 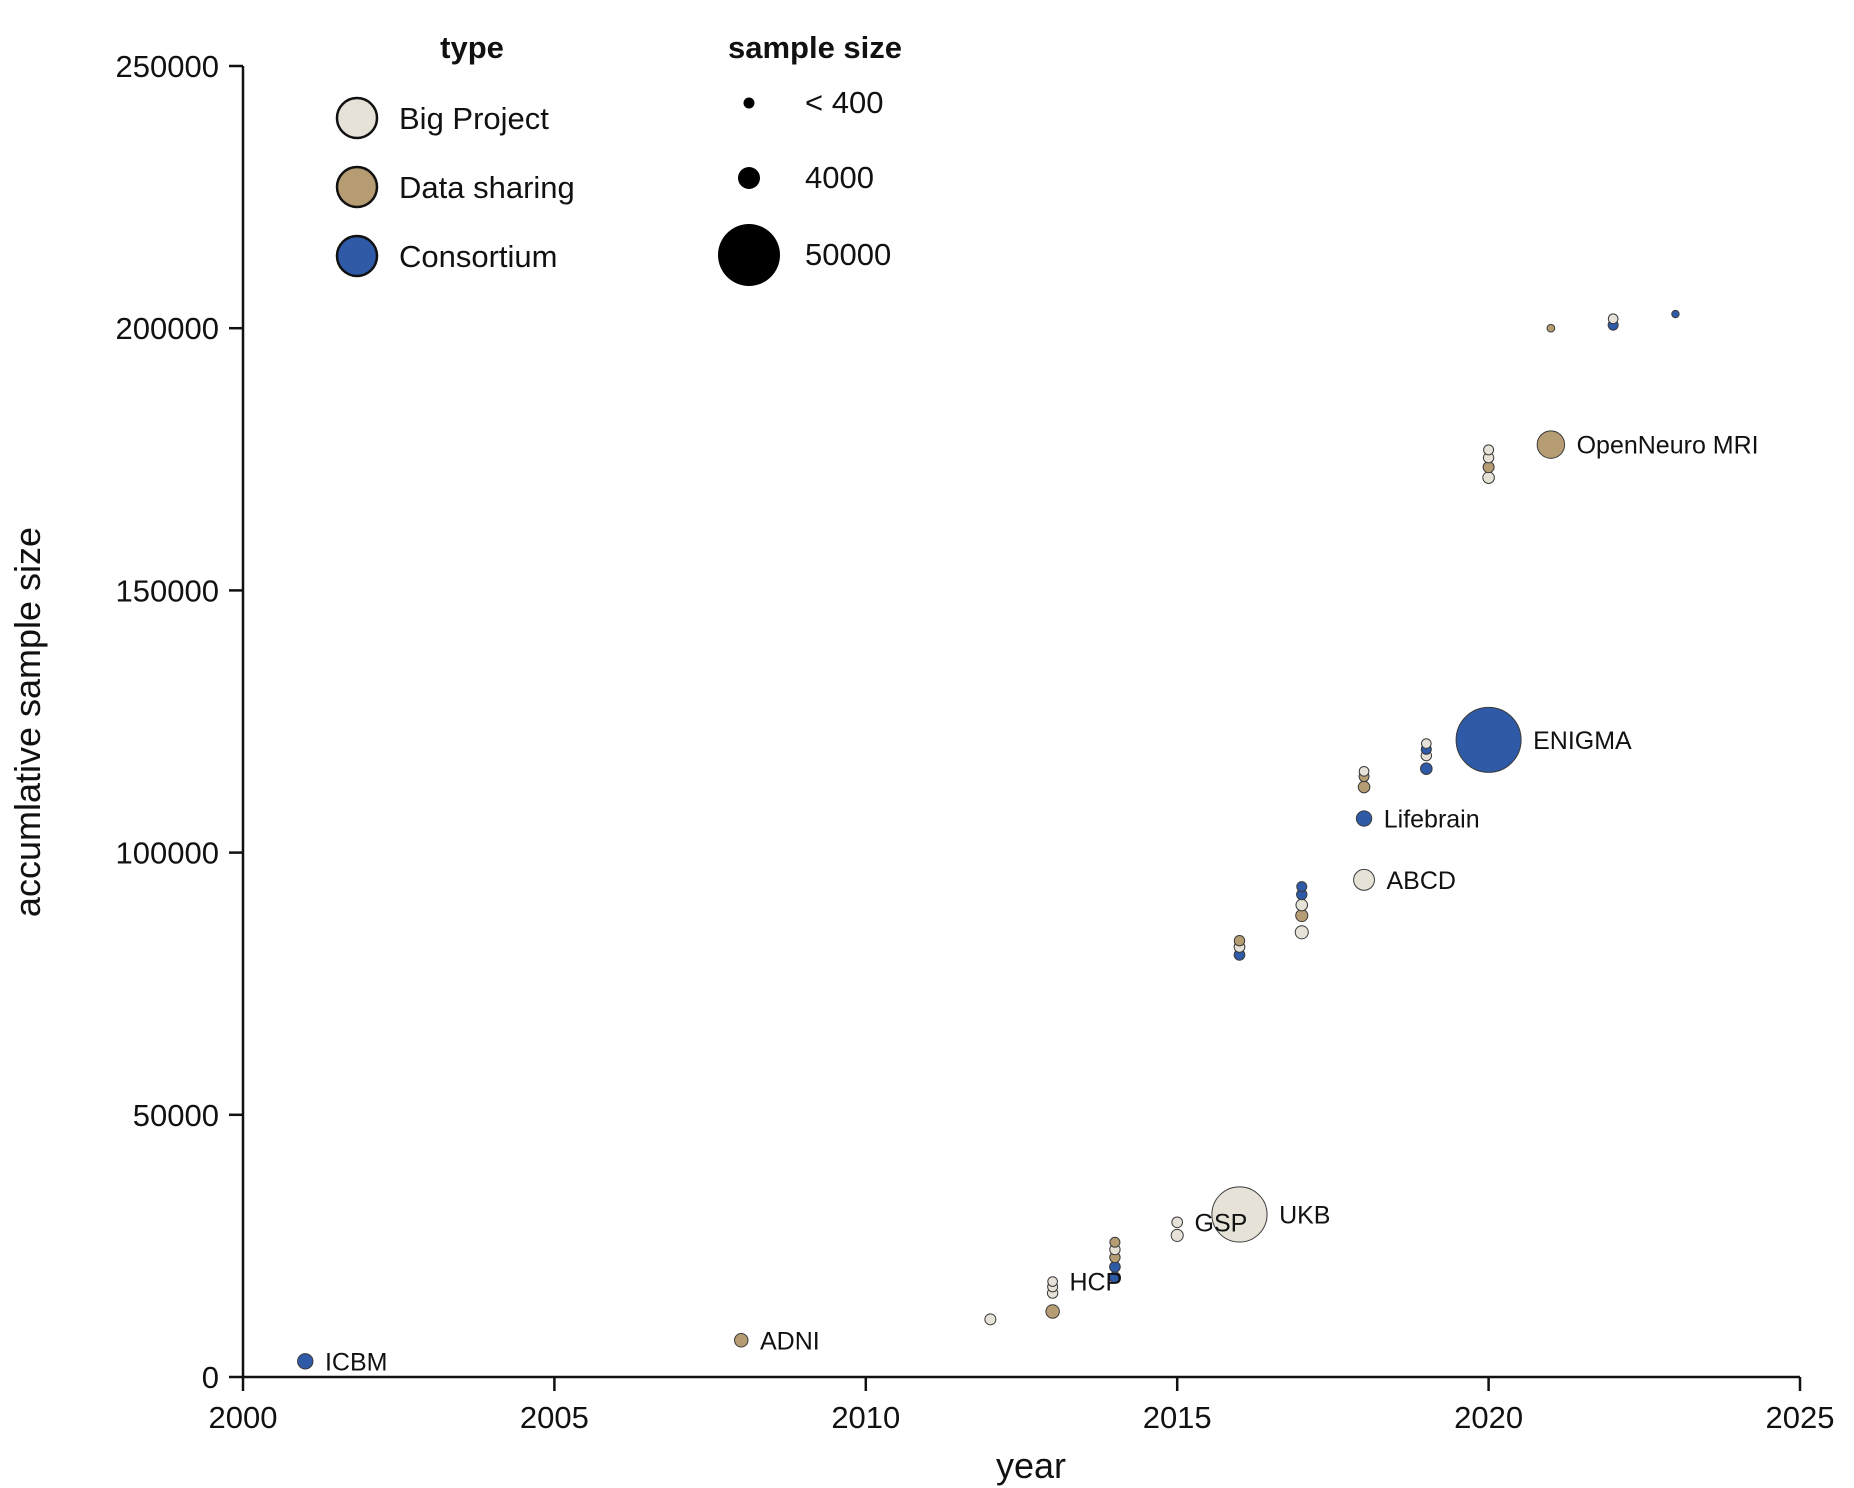 I want to click on legend-size-label: < 400, so click(x=844, y=102).